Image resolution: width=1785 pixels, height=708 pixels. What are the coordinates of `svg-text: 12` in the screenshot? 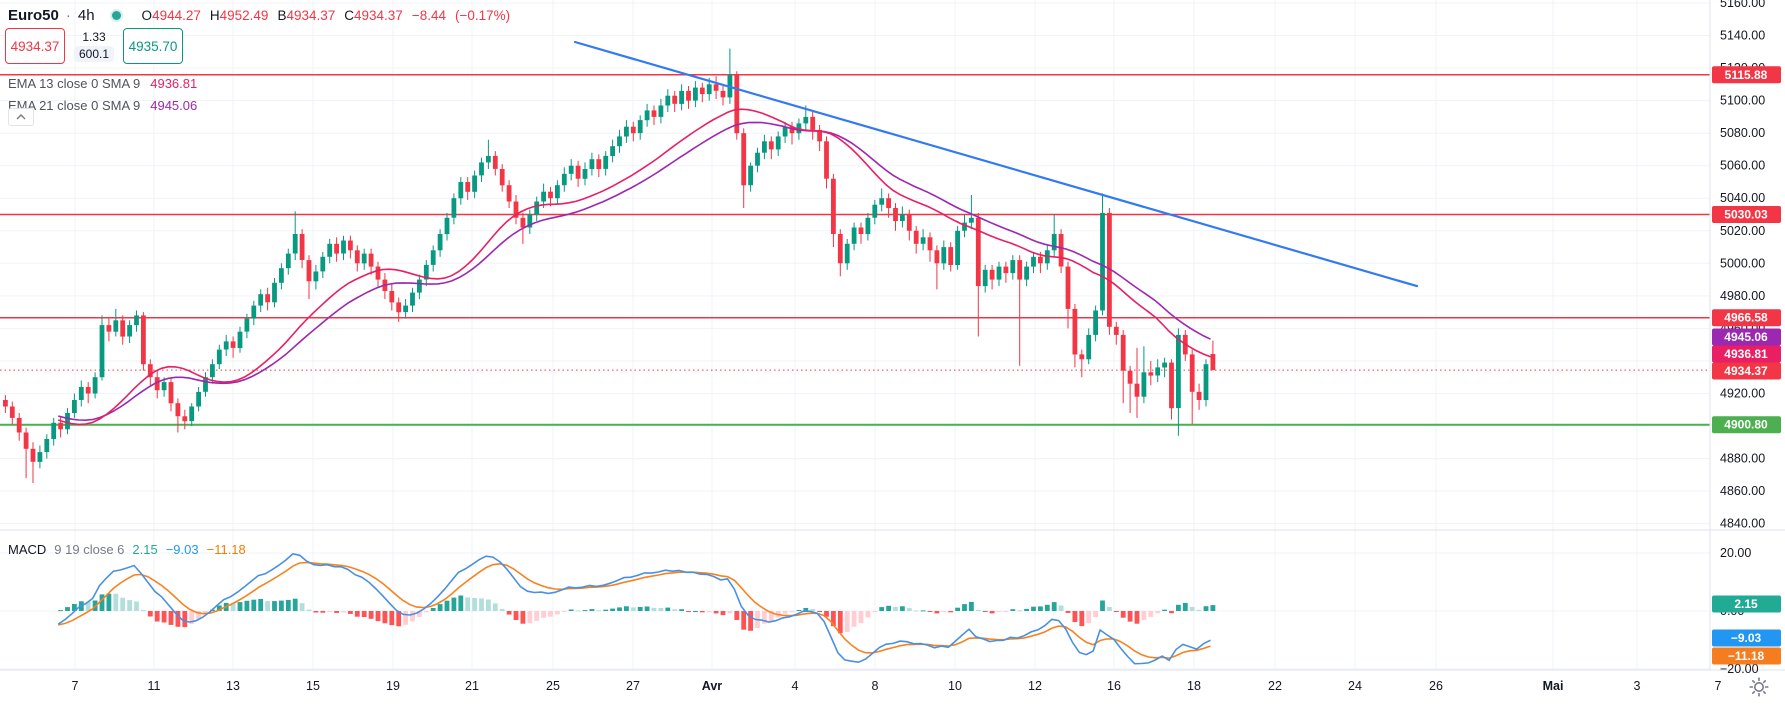 It's located at (1035, 686).